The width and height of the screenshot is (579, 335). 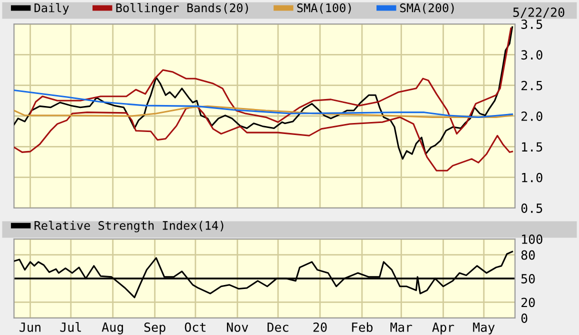 I want to click on y-tick-label: 0.5, so click(x=531, y=208).